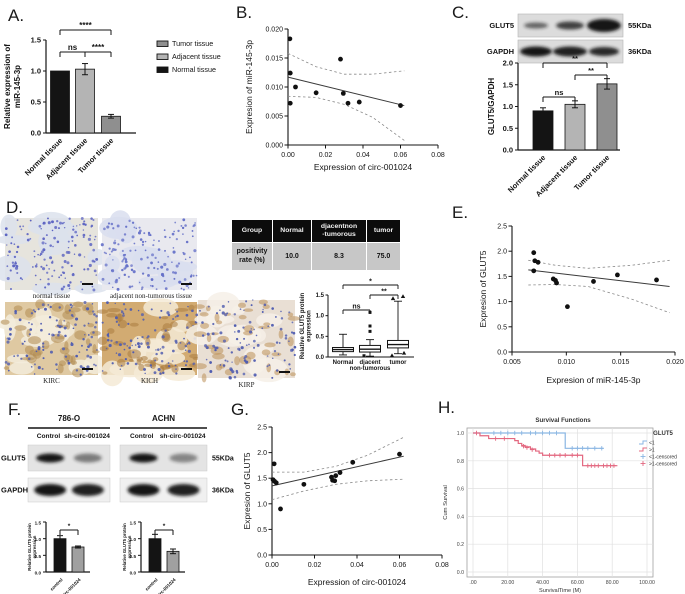 The width and height of the screenshot is (685, 594). Describe the element at coordinates (507, 583) in the screenshot. I see `svg-text: 20.00` at that location.